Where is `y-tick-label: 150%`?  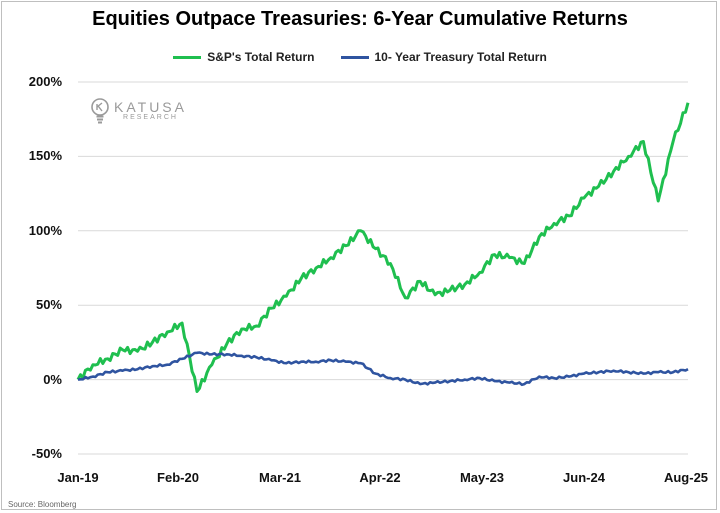
y-tick-label: 150% is located at coordinates (45, 156).